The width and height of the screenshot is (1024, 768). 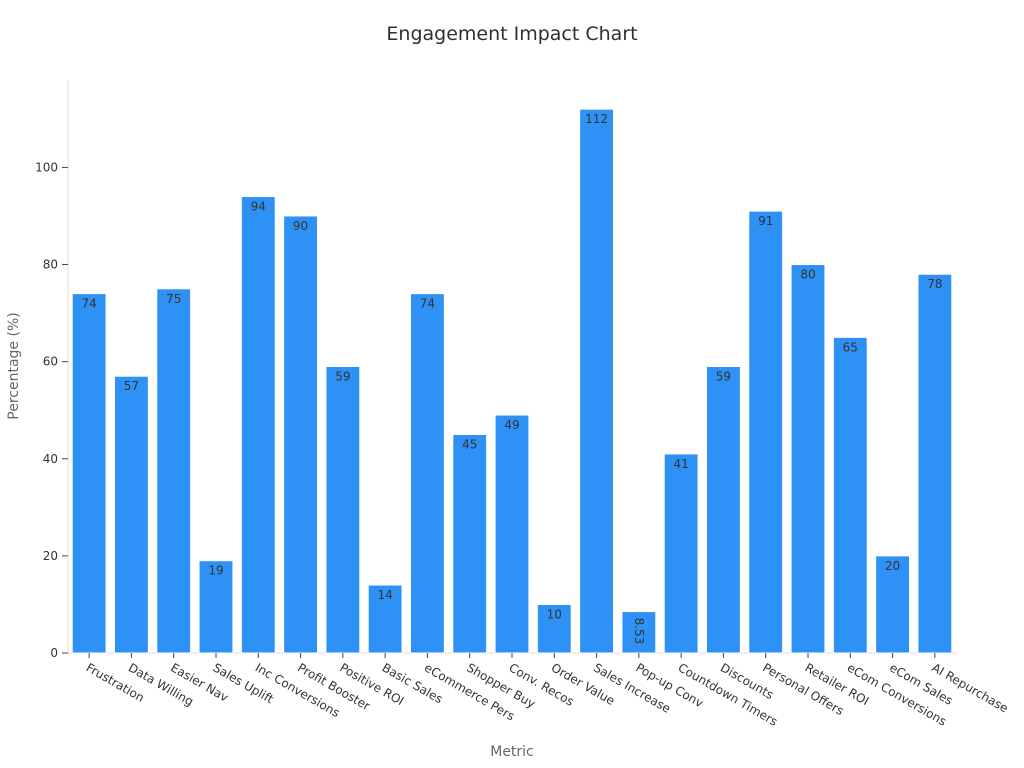 What do you see at coordinates (512, 752) in the screenshot?
I see `x-axis-title: Metric` at bounding box center [512, 752].